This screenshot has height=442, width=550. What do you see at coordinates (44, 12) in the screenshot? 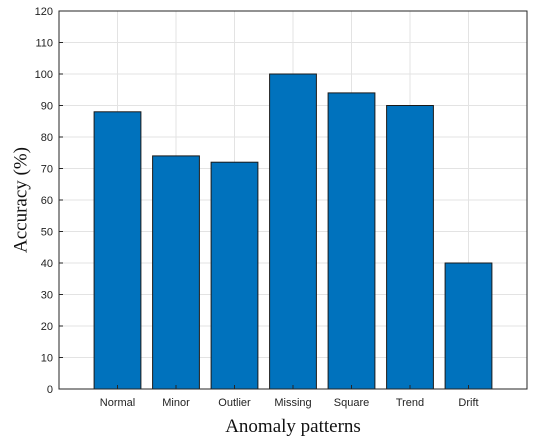
I see `y-tick-label: 120` at bounding box center [44, 12].